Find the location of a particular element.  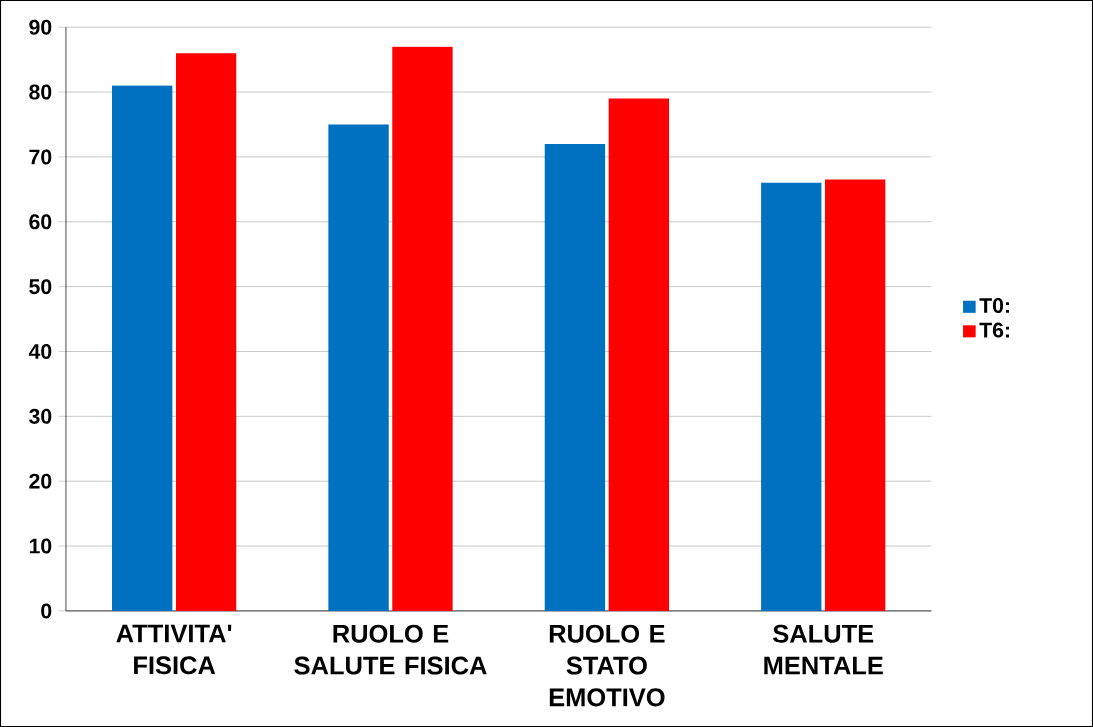

y-tick-label: 90 is located at coordinates (40, 27).